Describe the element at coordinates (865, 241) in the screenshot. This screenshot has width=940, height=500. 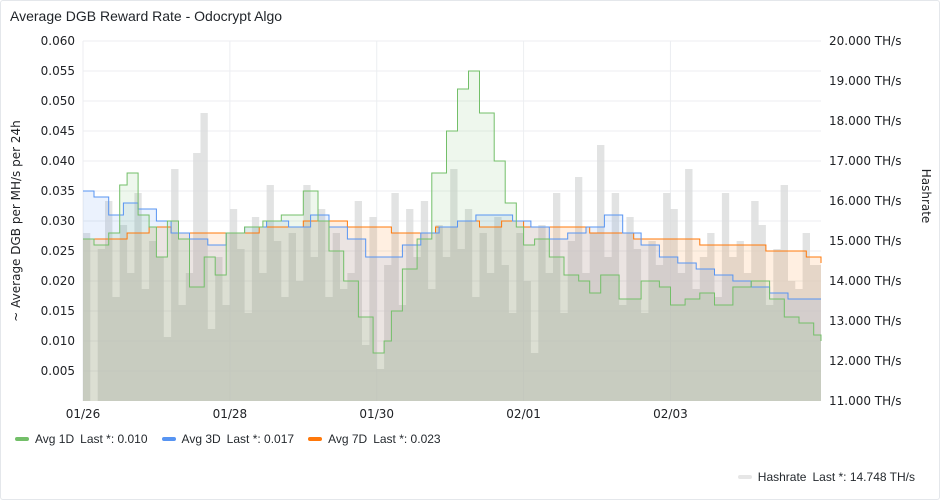
I see `y2-tick-label: 15.000 TH/s` at that location.